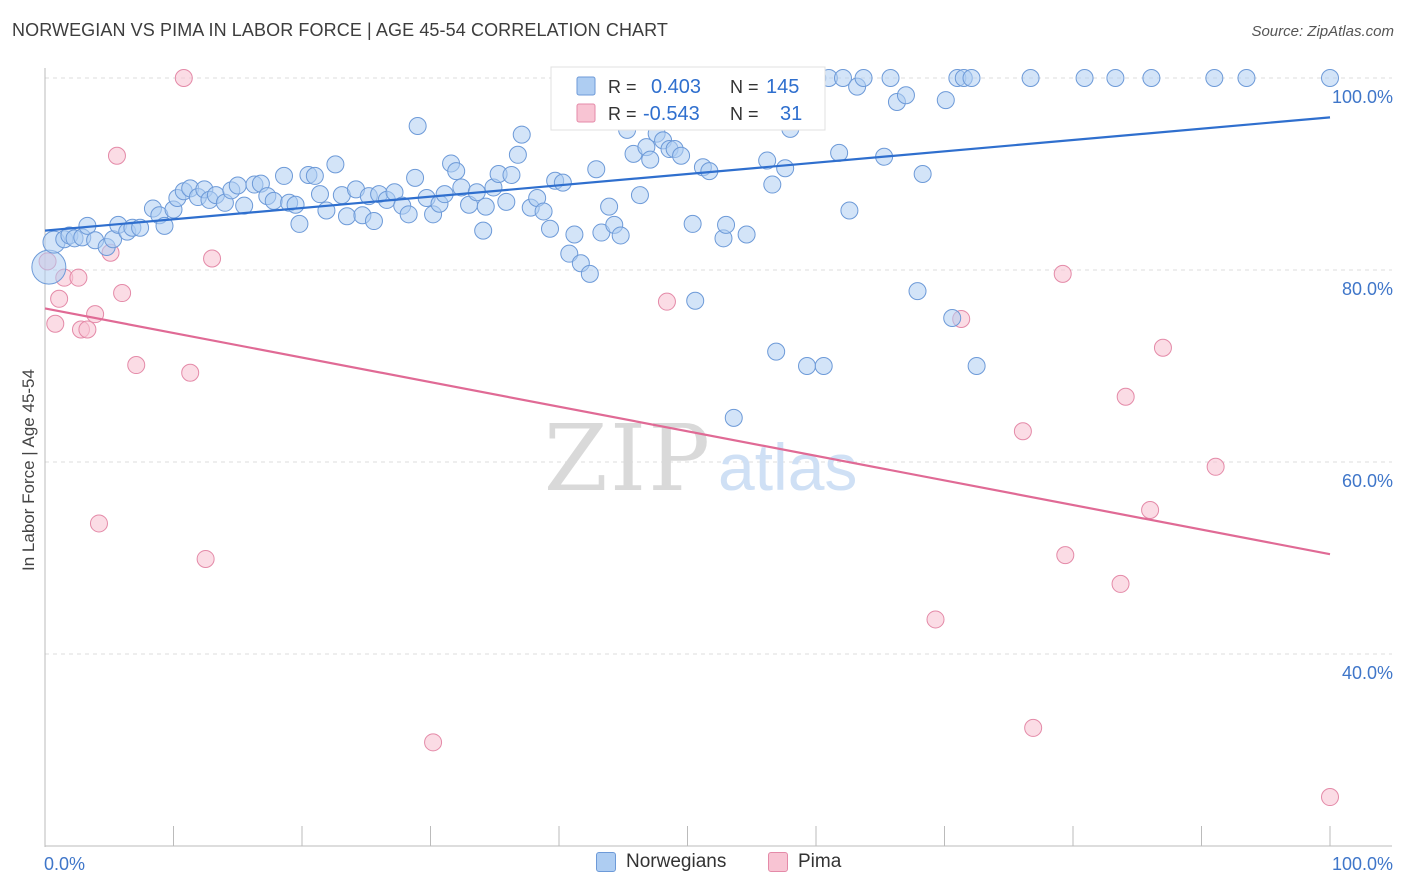 Image resolution: width=1406 pixels, height=892 pixels. Describe the element at coordinates (586, 113) in the screenshot. I see `legend-swatch-pima` at that location.